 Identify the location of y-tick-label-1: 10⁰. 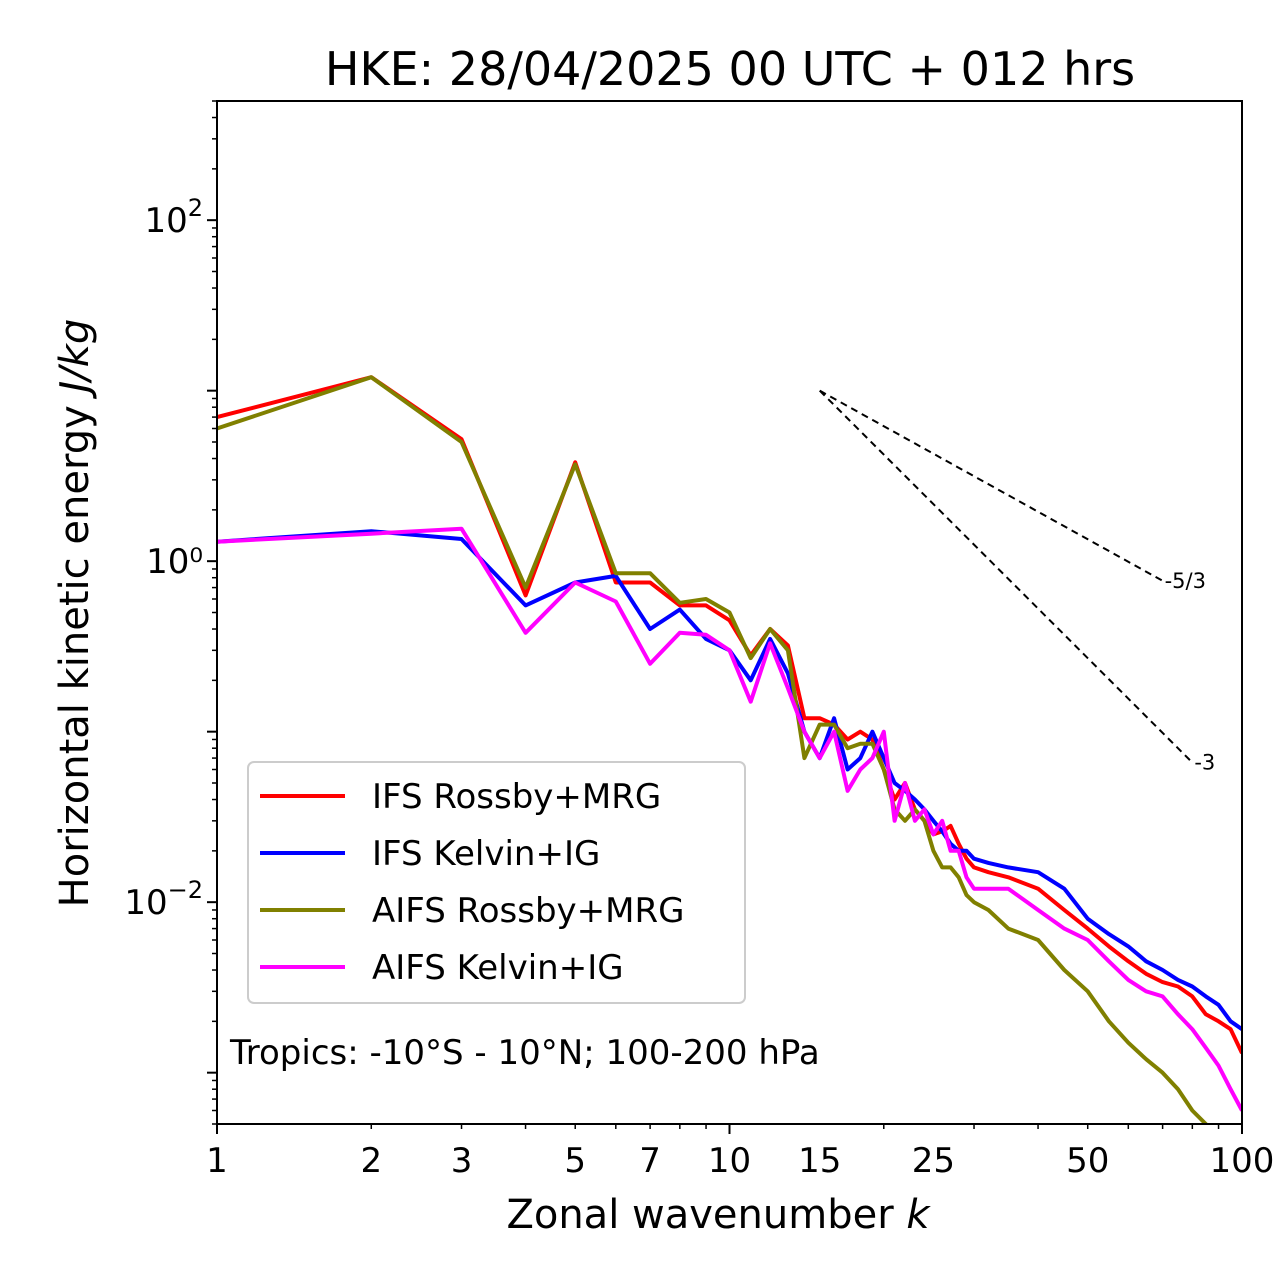
(174, 562).